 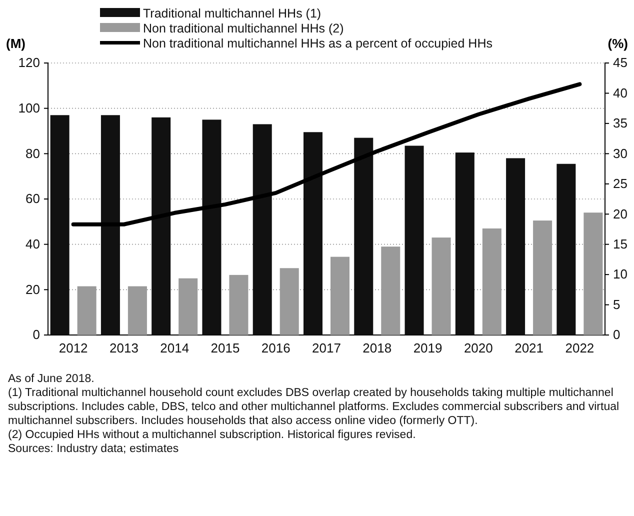 I want to click on x-tick-label: 2022, so click(x=579, y=348).